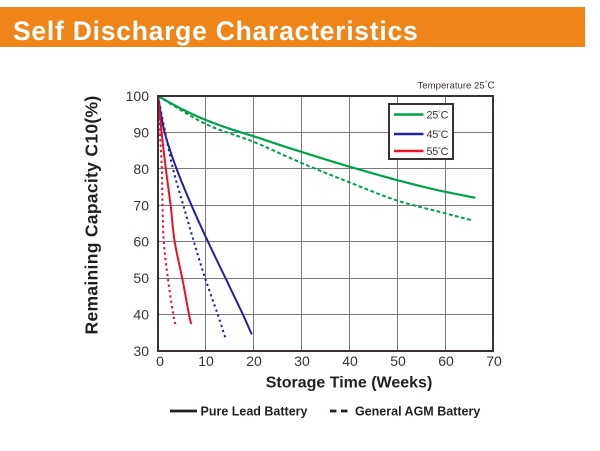 Image resolution: width=600 pixels, height=451 pixels. What do you see at coordinates (254, 361) in the screenshot?
I see `svg-text: 20` at bounding box center [254, 361].